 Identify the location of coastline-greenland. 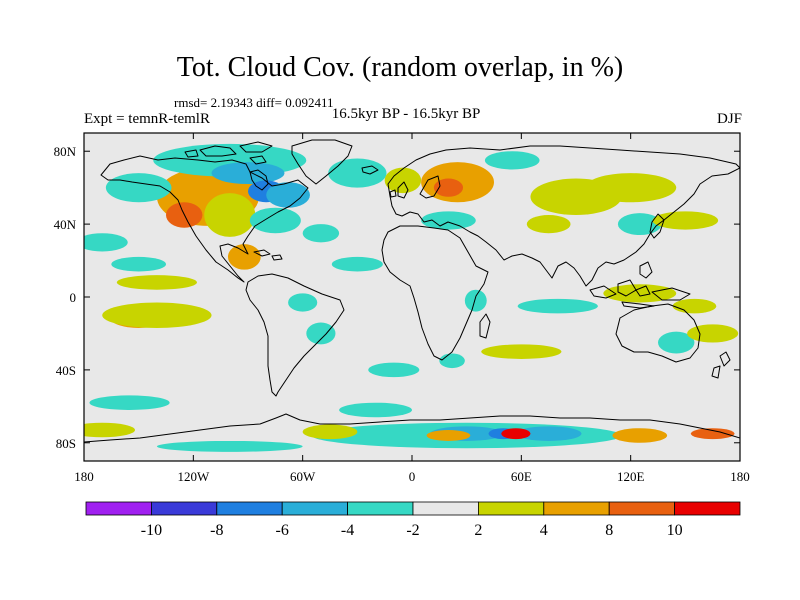
(322, 162).